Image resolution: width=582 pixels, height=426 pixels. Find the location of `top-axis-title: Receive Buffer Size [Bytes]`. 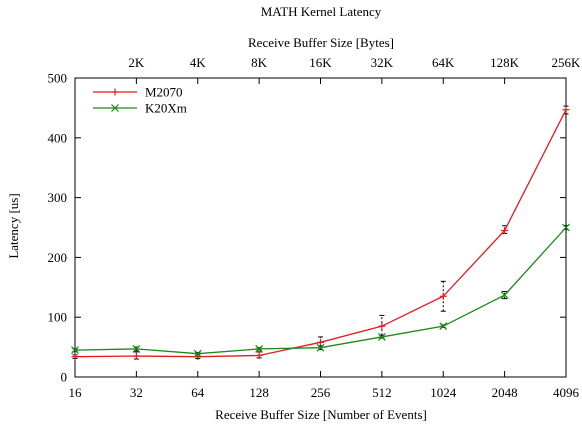

top-axis-title: Receive Buffer Size [Bytes] is located at coordinates (321, 42).